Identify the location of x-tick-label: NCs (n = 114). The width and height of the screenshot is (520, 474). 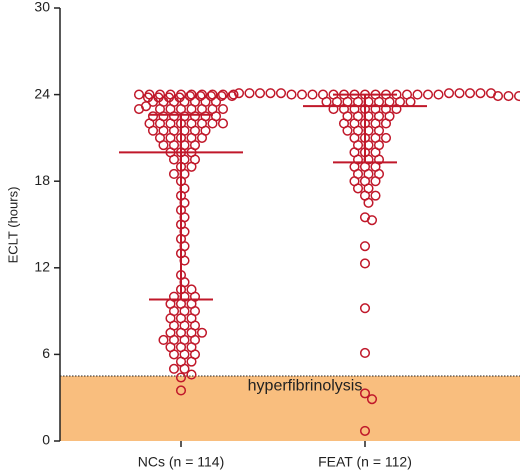
(181, 462).